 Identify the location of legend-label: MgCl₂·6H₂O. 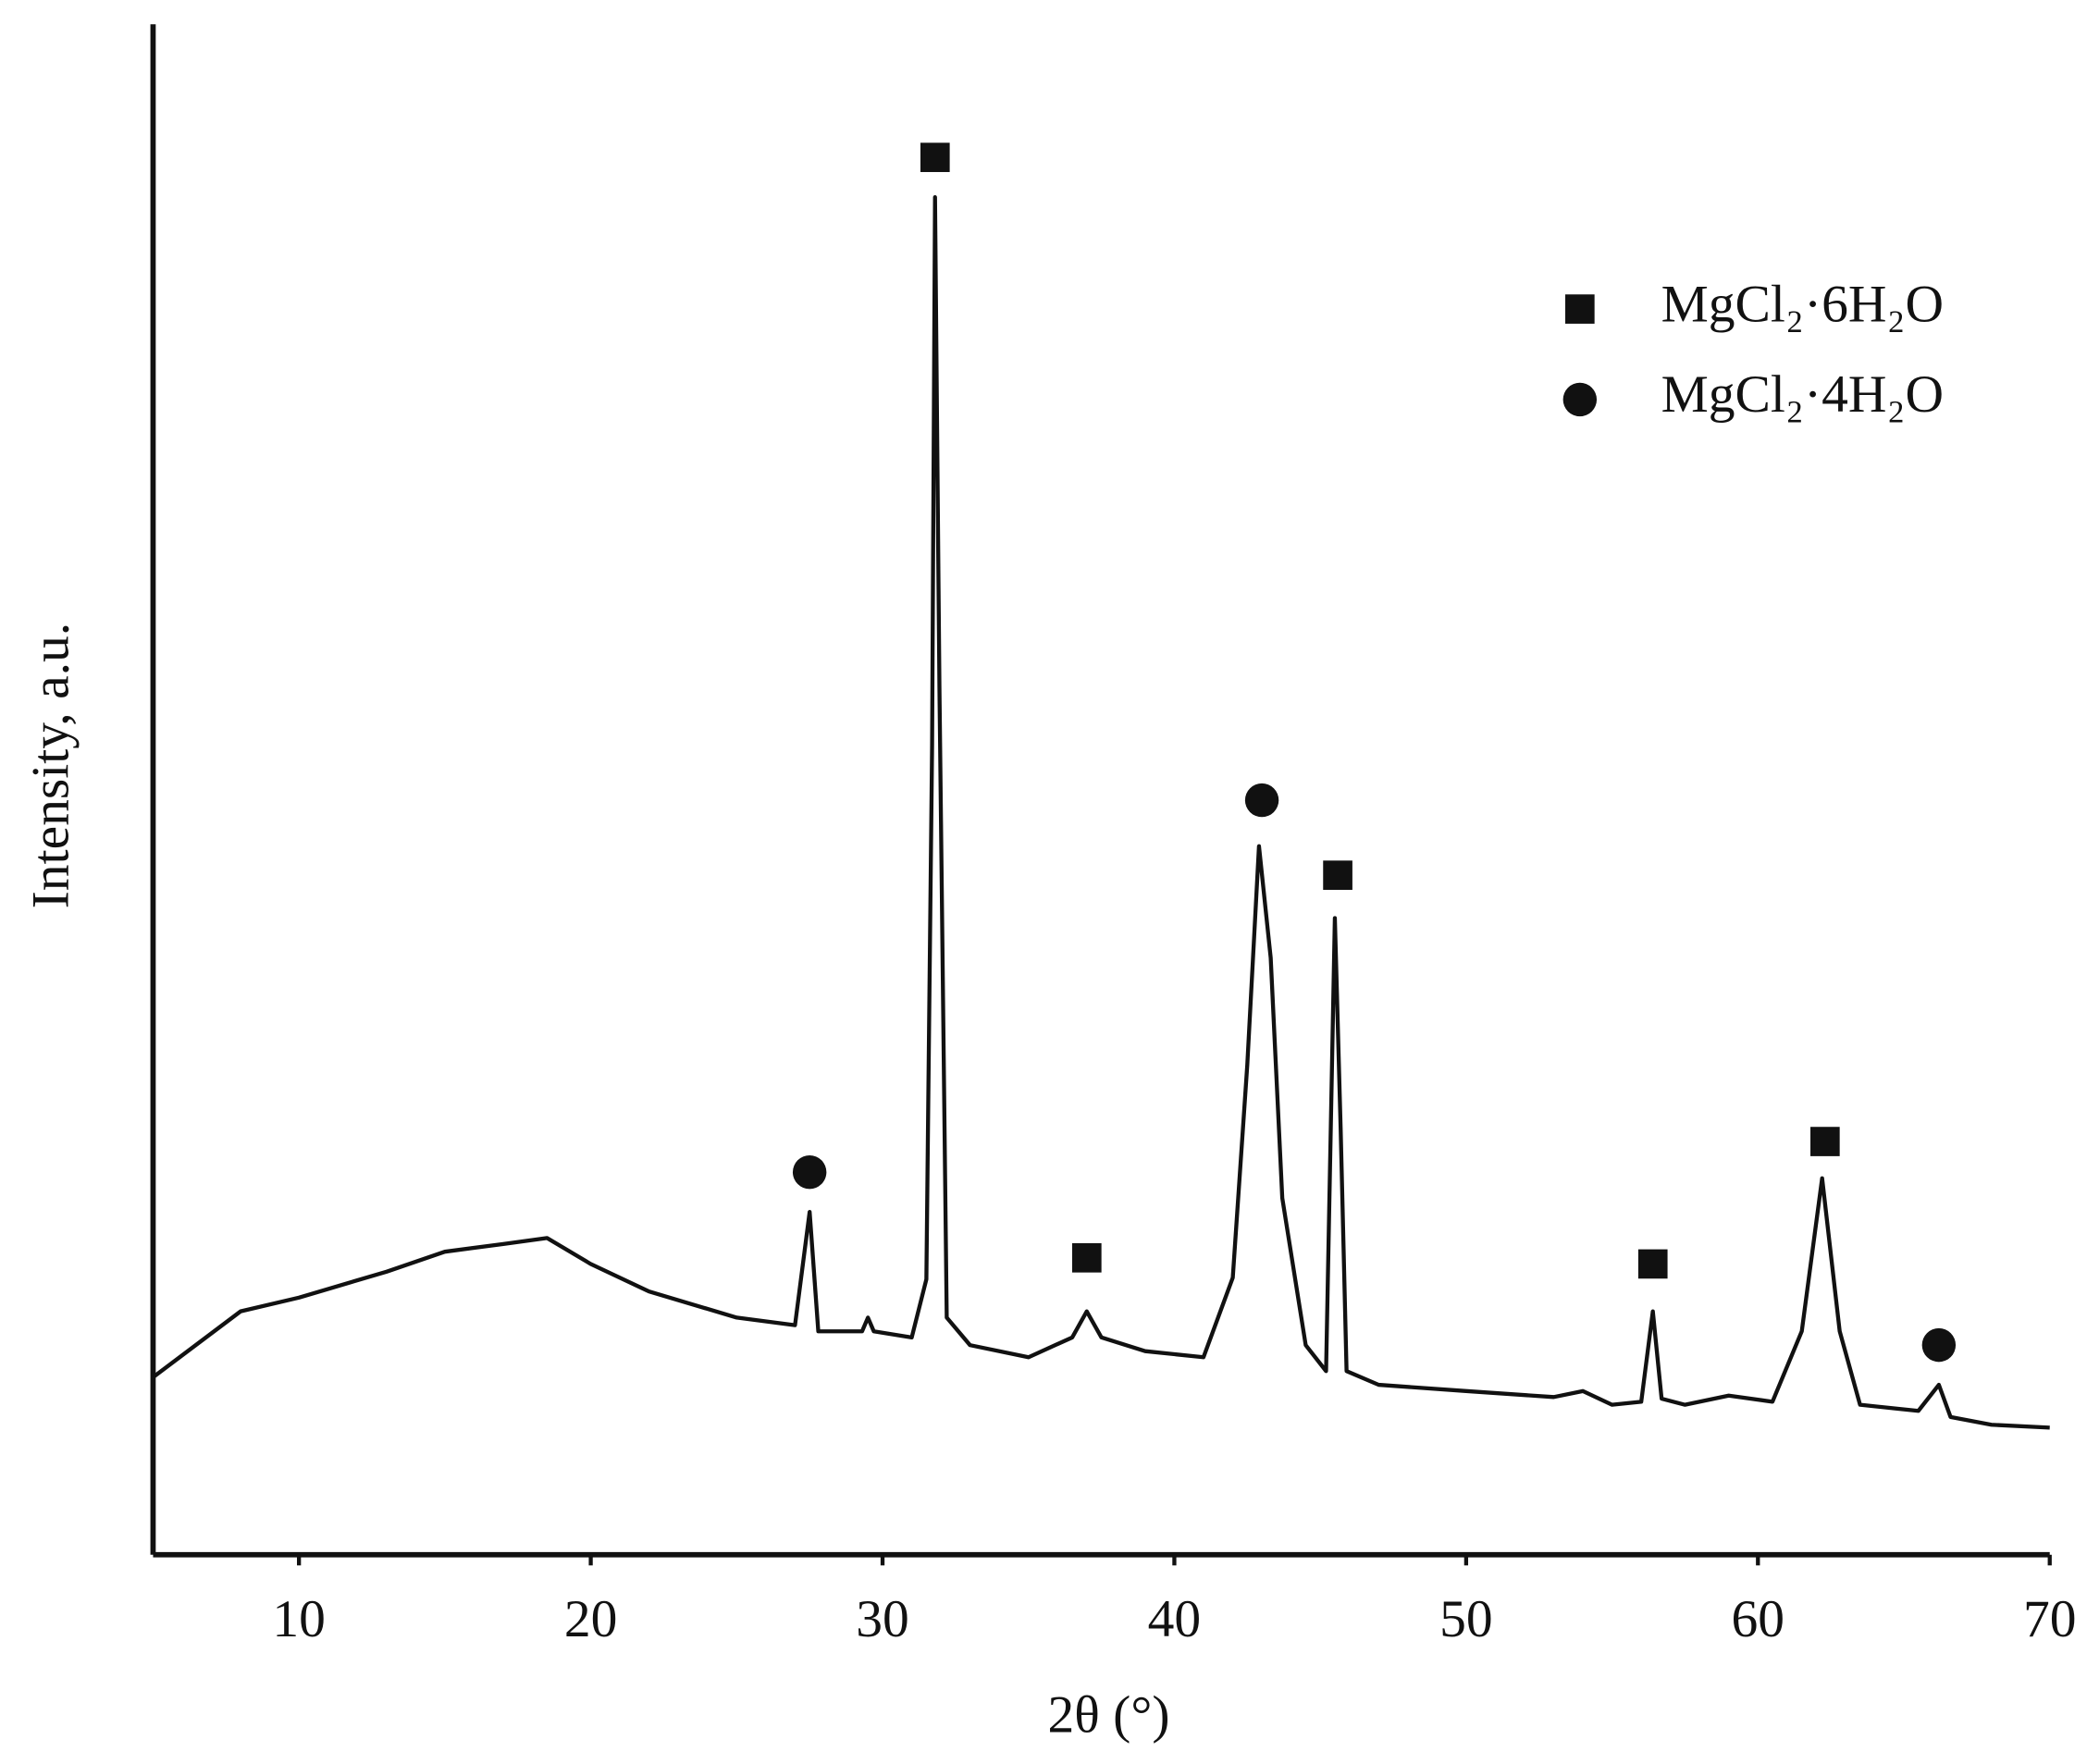
(1803, 304).